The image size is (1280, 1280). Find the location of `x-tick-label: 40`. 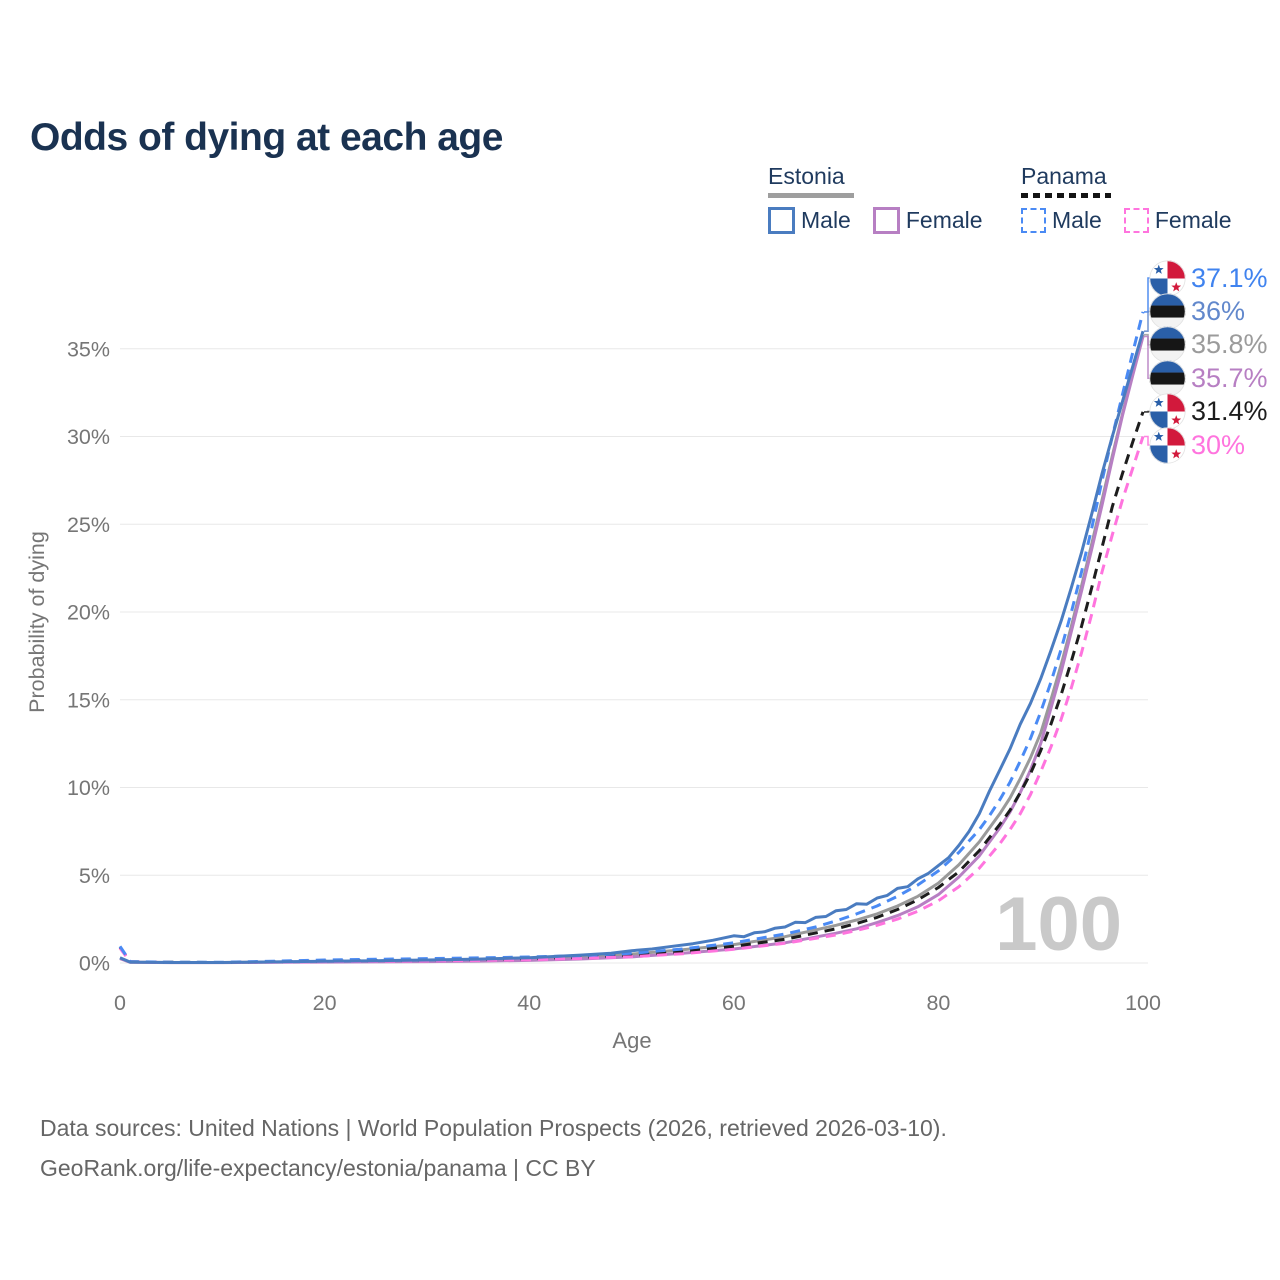

x-tick-label: 40 is located at coordinates (529, 1003).